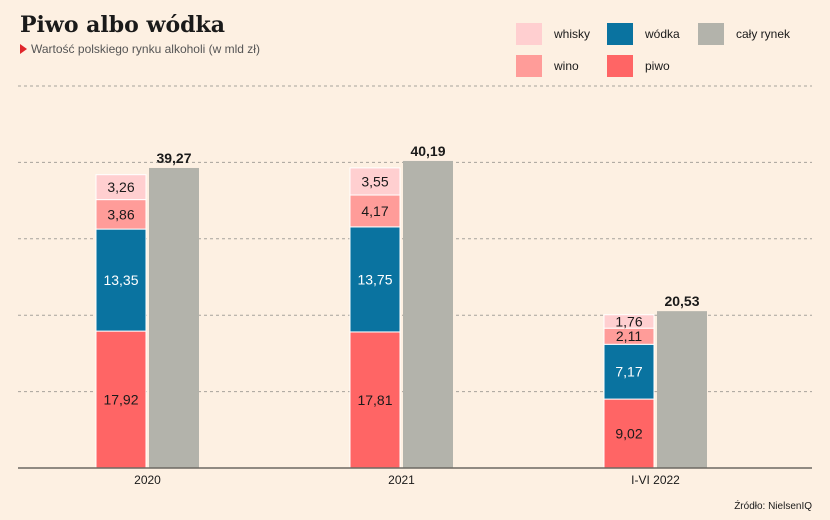  I want to click on data-label: 17,92, so click(120, 400).